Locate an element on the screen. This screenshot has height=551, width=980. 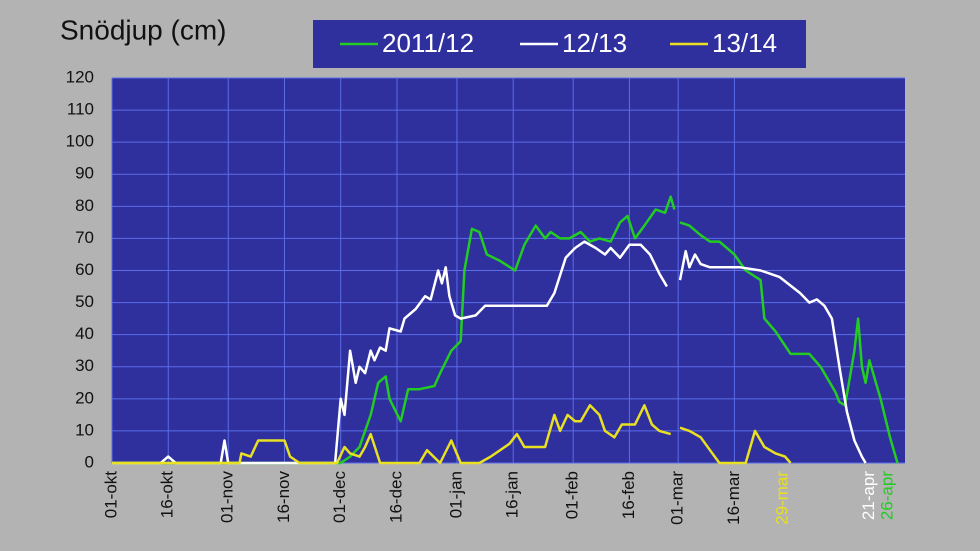
y-tick-label: 70 is located at coordinates (84, 237).